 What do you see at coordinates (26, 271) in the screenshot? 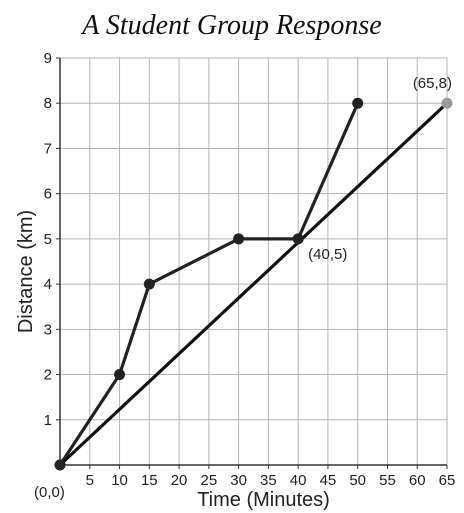
I see `y-axis-label: Distance (km)` at bounding box center [26, 271].